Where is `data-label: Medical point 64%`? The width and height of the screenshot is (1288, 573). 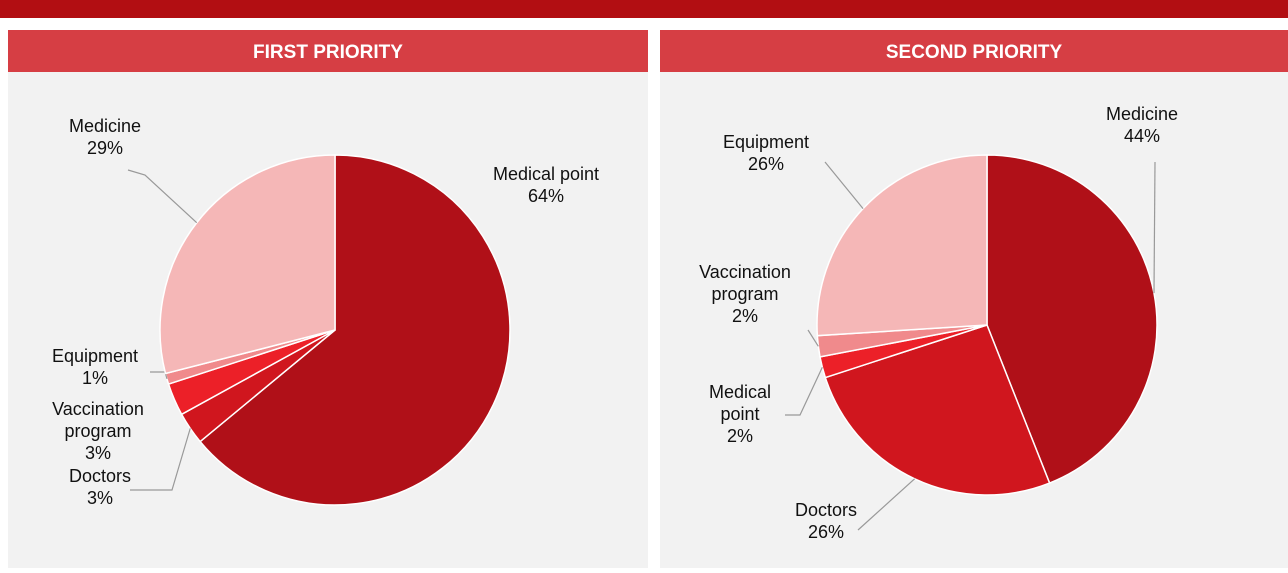 data-label: Medical point 64% is located at coordinates (546, 185).